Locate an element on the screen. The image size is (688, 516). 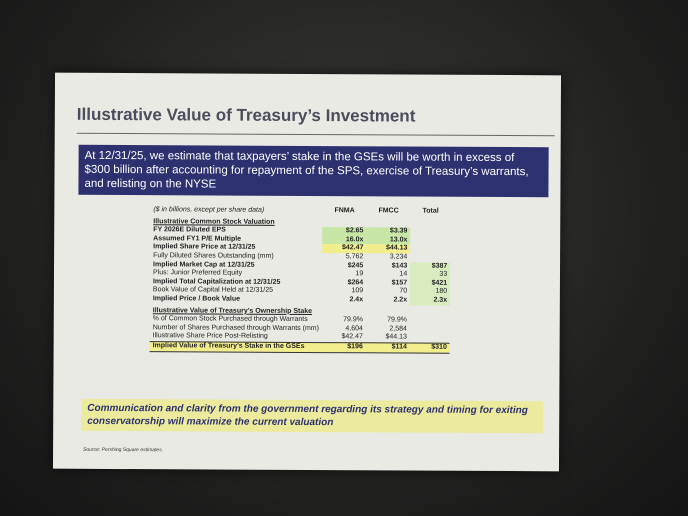
cell: 14 is located at coordinates (403, 274).